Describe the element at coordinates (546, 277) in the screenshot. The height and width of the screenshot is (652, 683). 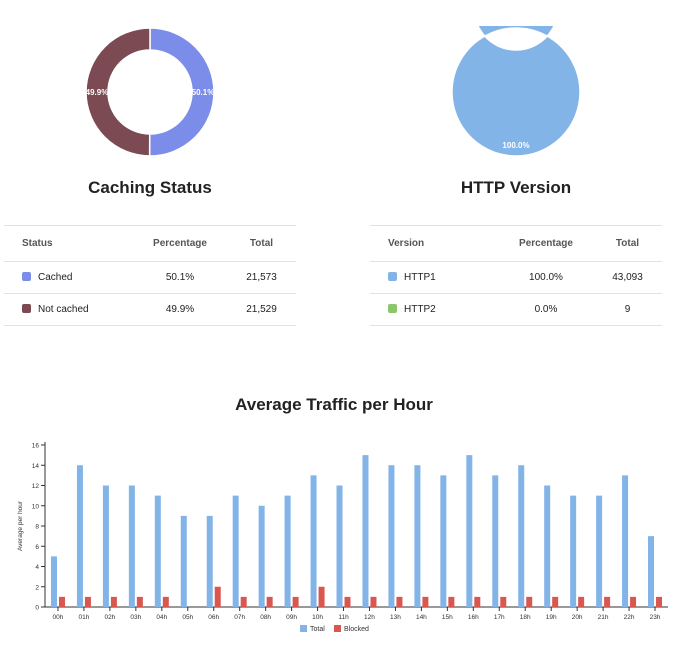
I see `percentage-cell: 100.0%` at that location.